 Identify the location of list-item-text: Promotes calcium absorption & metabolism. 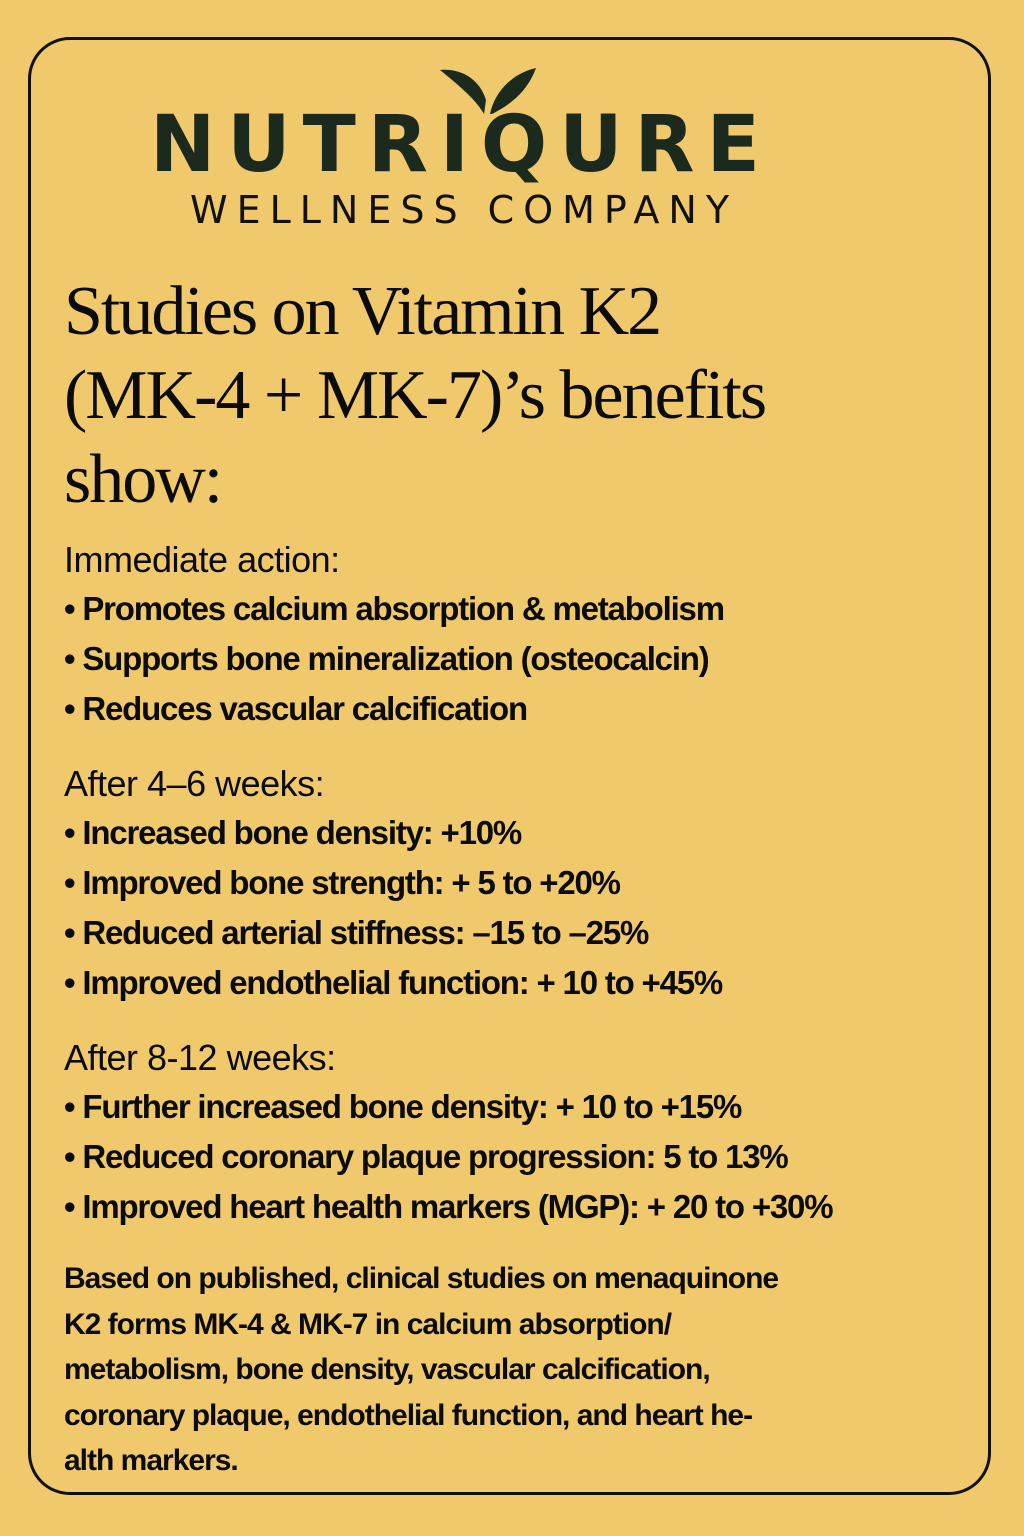
(403, 608).